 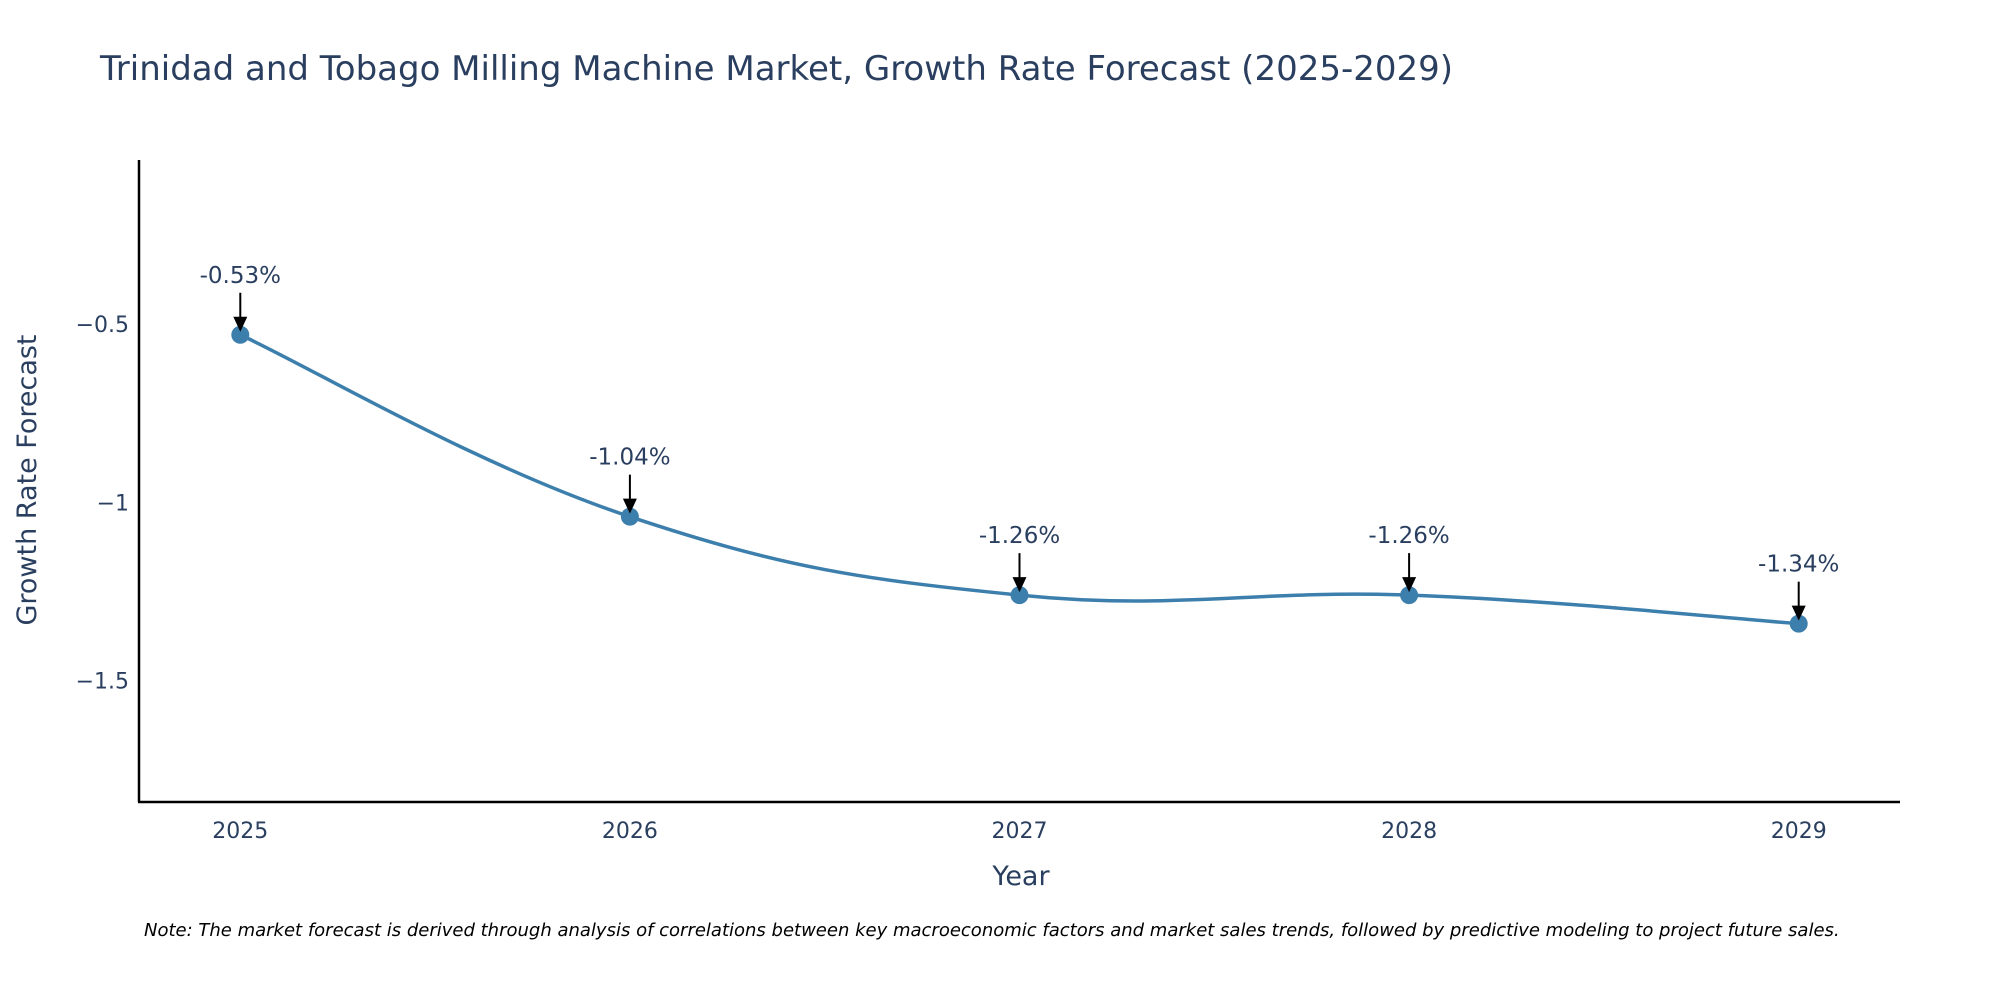 I want to click on y-tick-label: −1, so click(x=113, y=503).